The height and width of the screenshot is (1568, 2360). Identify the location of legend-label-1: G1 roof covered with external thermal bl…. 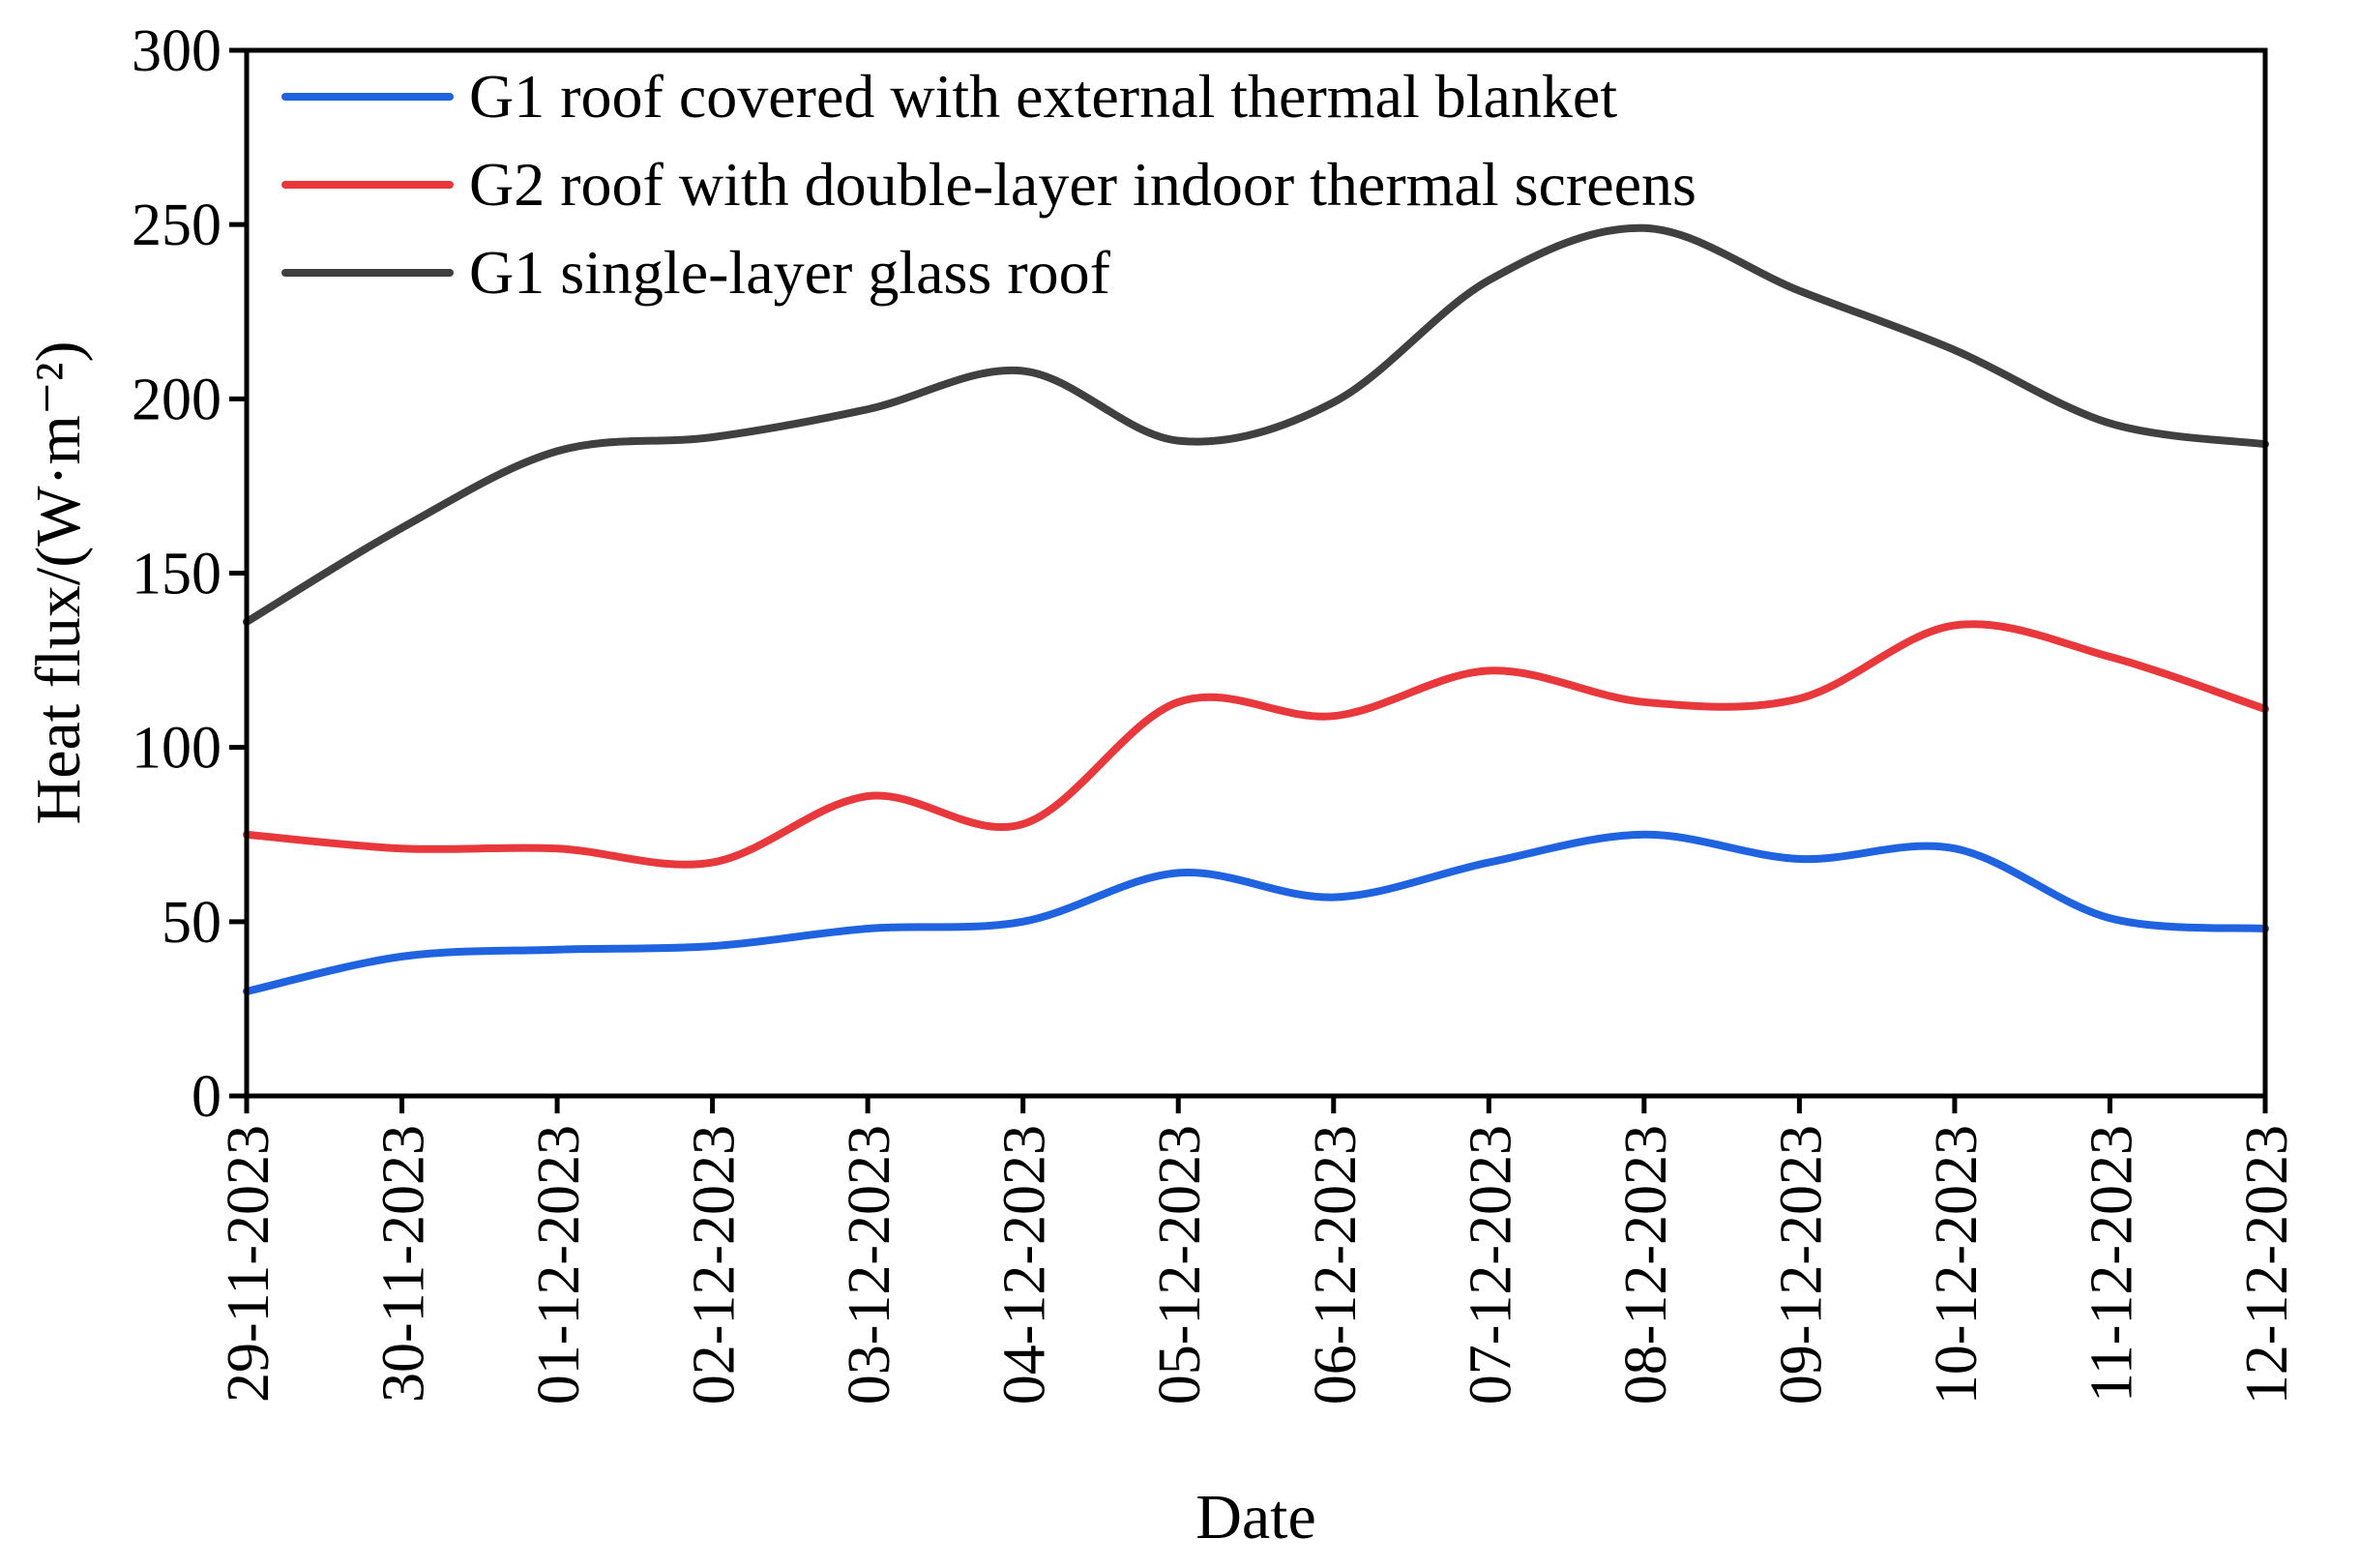
(1043, 97).